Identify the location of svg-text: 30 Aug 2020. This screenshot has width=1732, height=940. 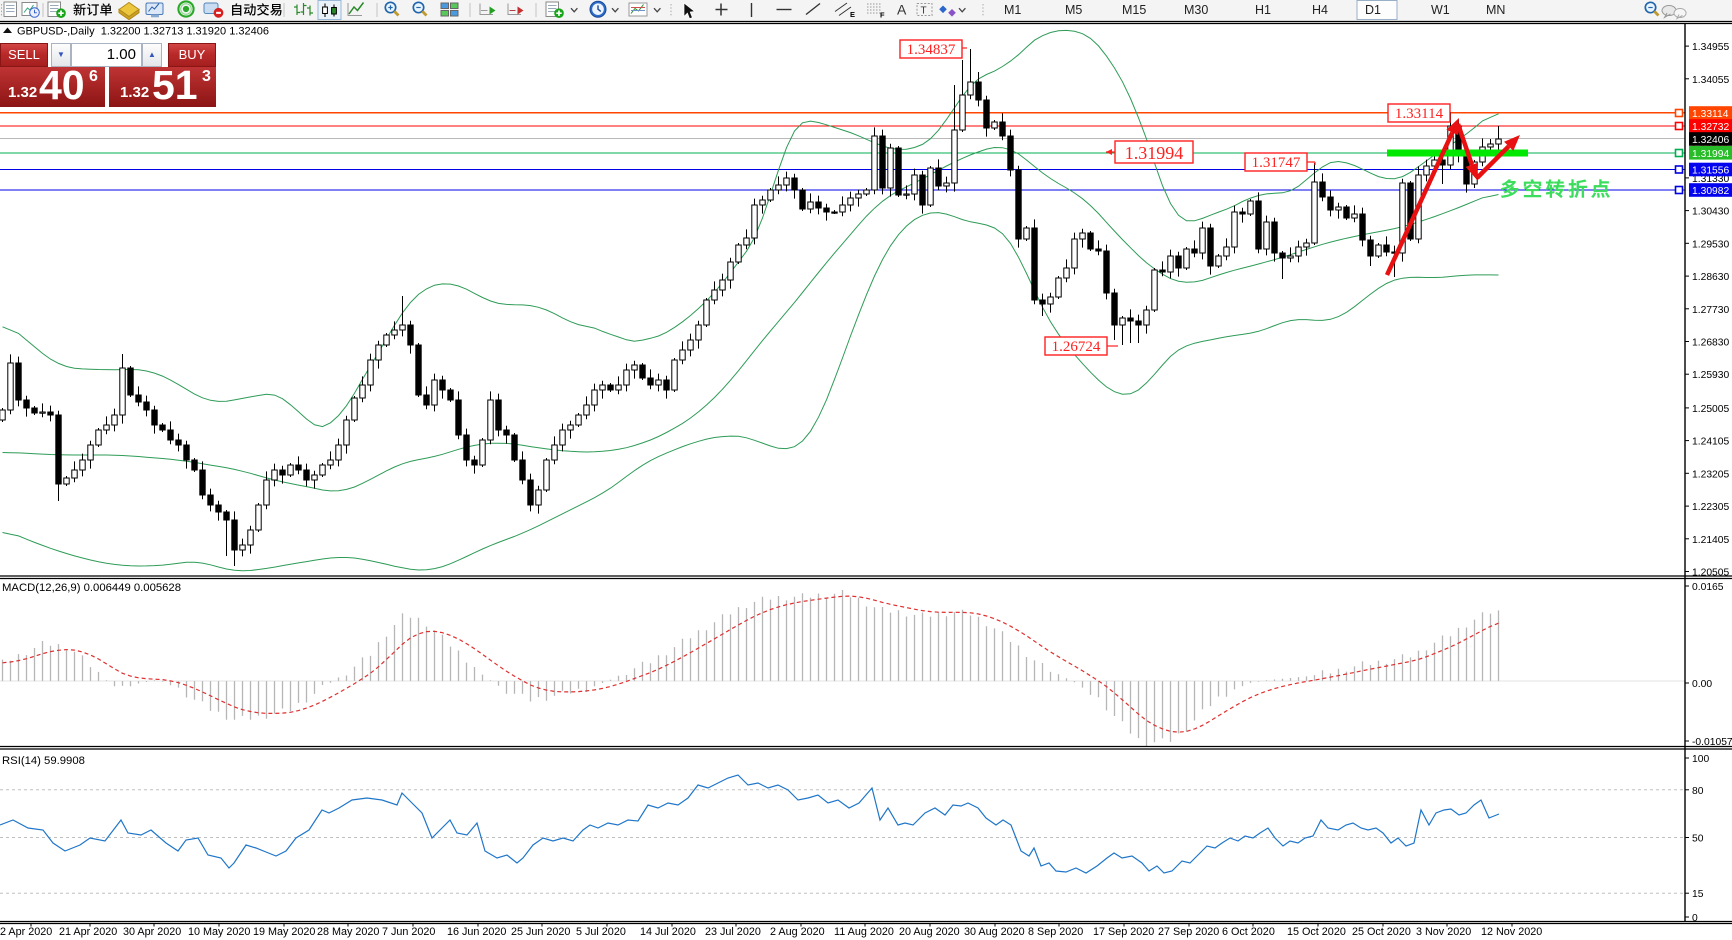
(994, 932).